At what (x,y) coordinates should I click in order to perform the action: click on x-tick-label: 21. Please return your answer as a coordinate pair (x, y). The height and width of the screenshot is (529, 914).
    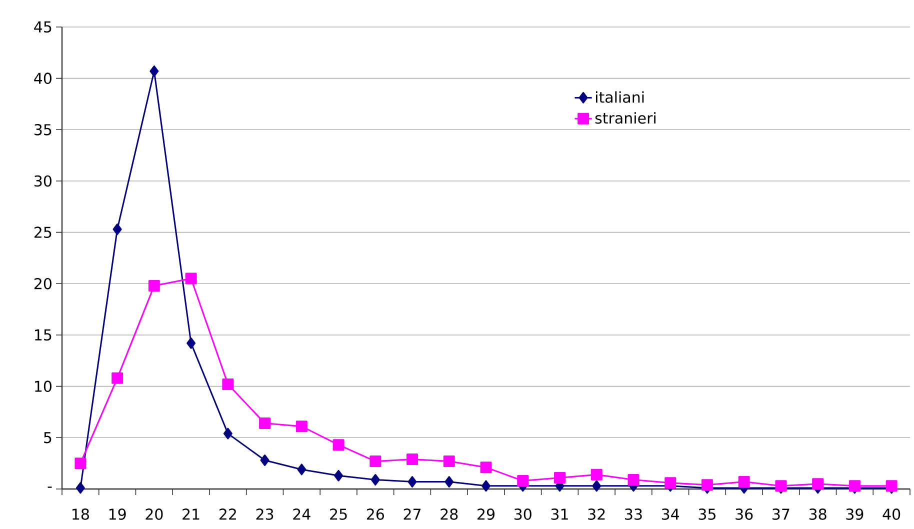
    Looking at the image, I should click on (191, 514).